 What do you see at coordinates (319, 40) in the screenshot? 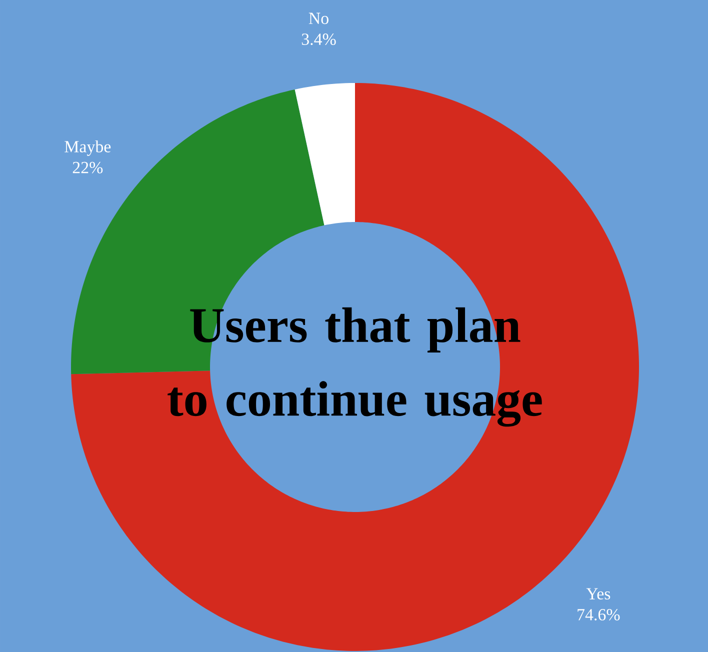
I see `data-label: 3.4%` at bounding box center [319, 40].